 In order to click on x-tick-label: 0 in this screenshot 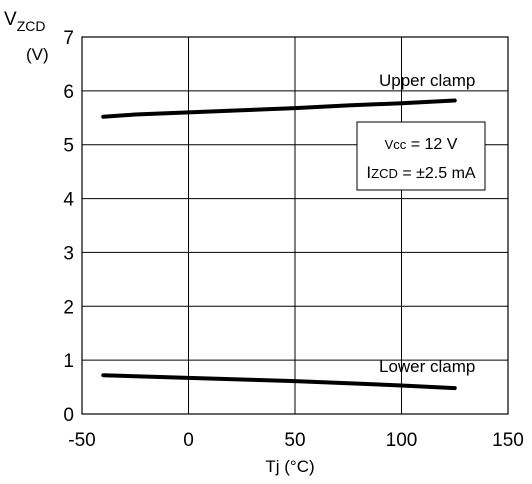, I will do `click(188, 440)`.